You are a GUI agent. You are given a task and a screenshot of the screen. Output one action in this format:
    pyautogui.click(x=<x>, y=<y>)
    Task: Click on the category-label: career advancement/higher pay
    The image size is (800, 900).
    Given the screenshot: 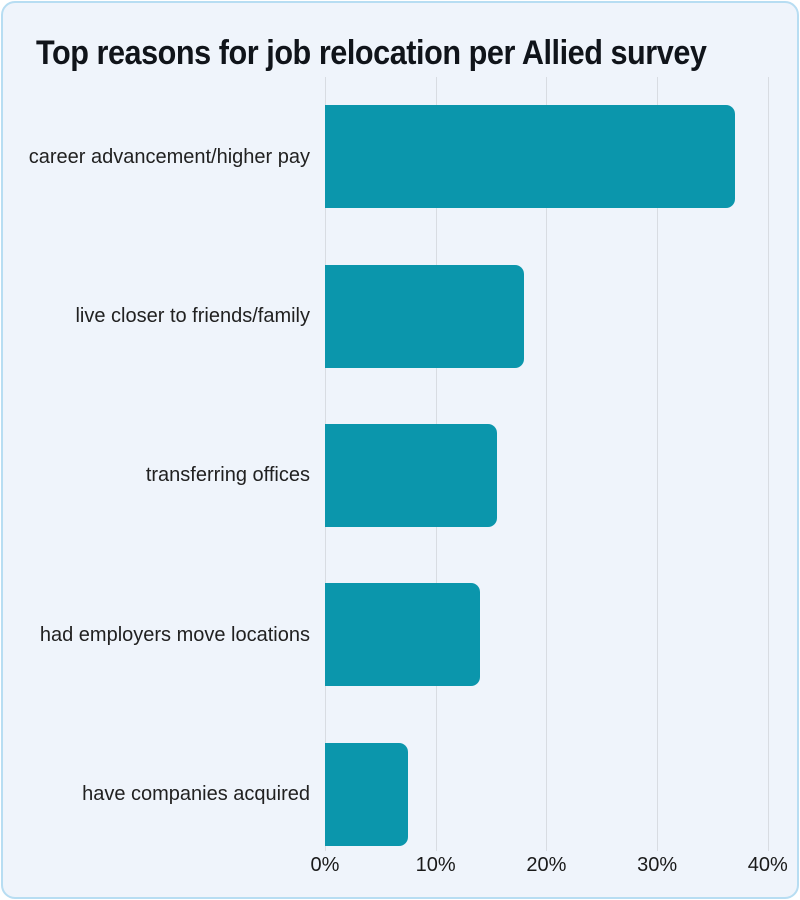 What is the action you would take?
    pyautogui.click(x=169, y=156)
    